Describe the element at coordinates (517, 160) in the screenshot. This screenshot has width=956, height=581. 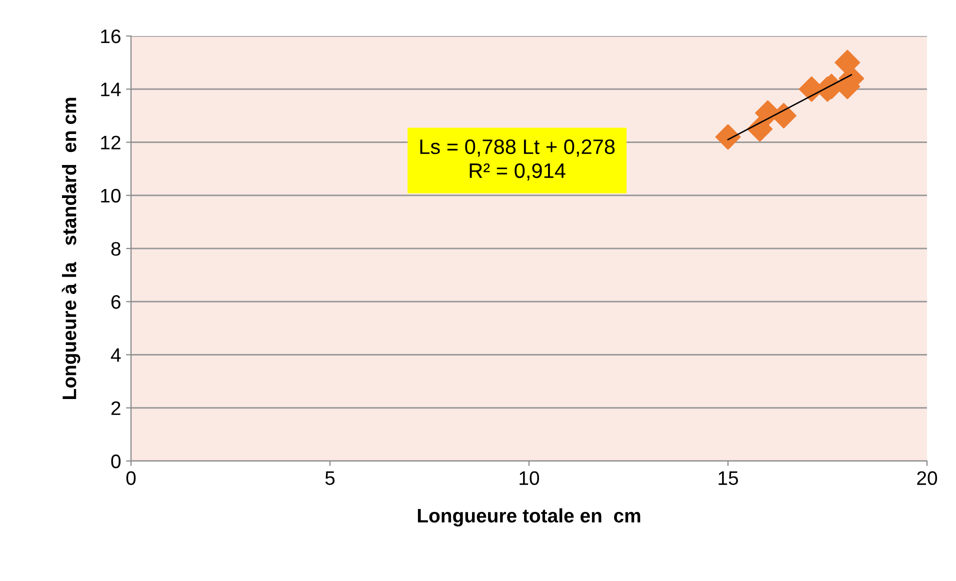
I see `annotation: Ls = 0,788 Lt + 0,278 R² = 0,914` at that location.